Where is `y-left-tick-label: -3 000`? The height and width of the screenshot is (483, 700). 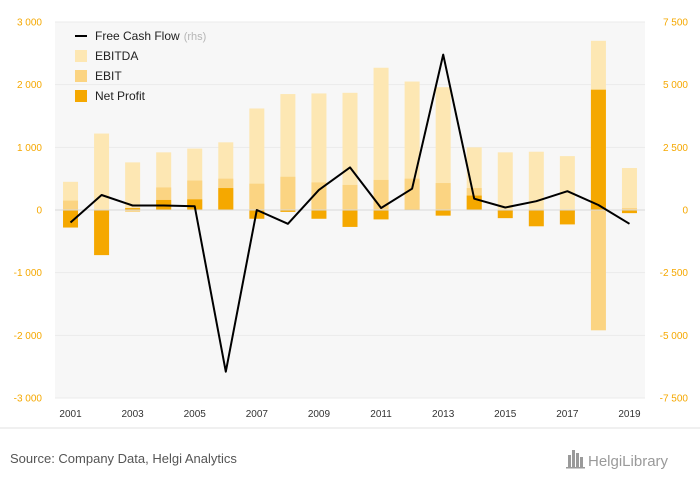
y-left-tick-label: -3 000 is located at coordinates (28, 399).